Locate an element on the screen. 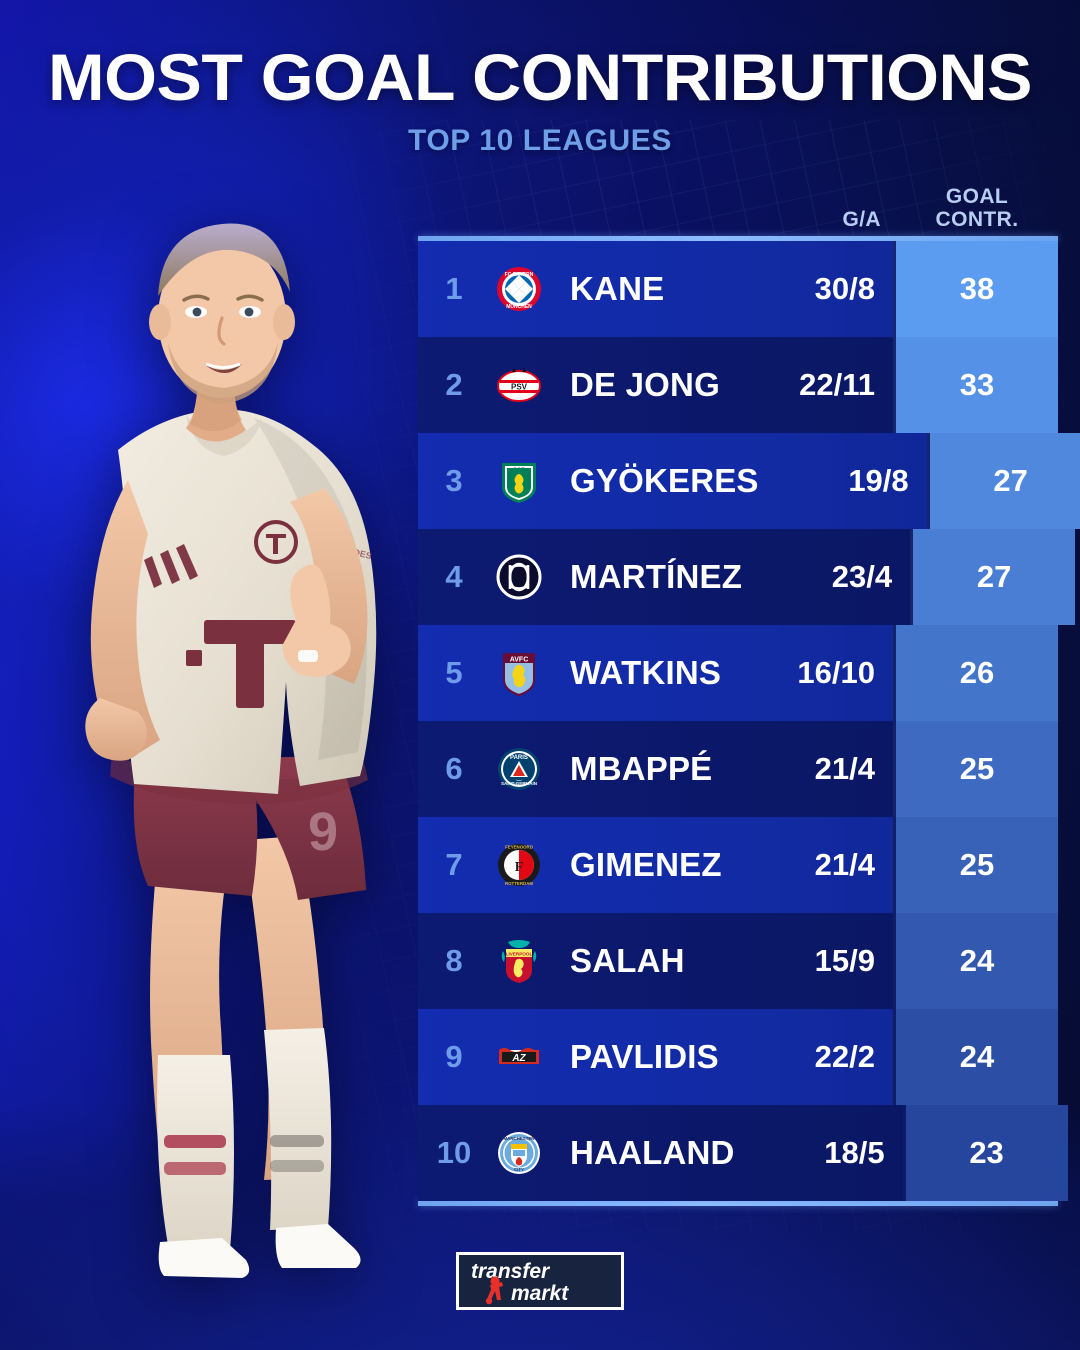  club-crest-sporting-cp-icon: SCP is located at coordinates (519, 481).